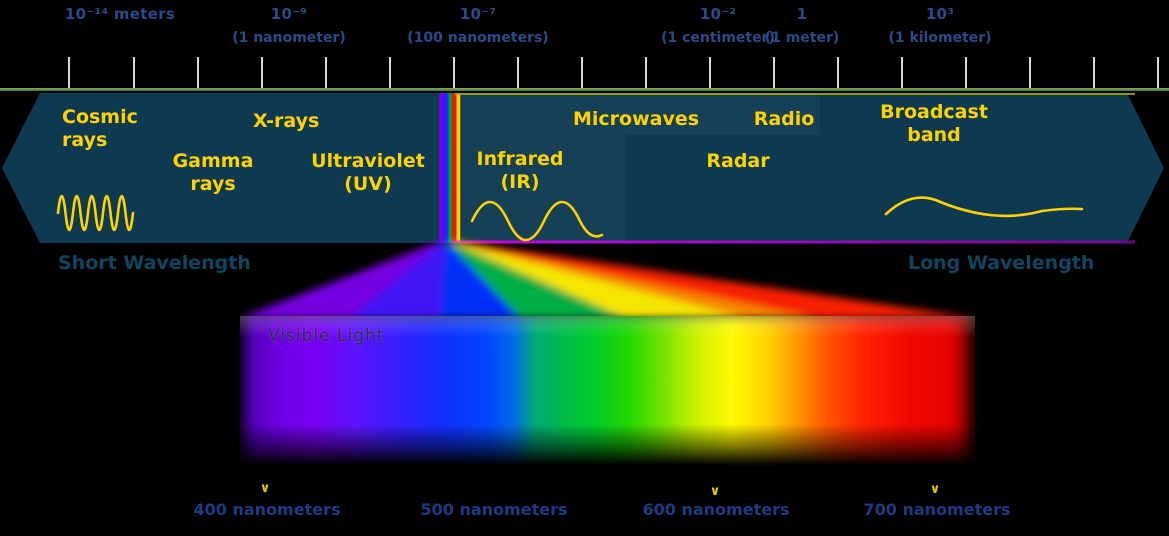  What do you see at coordinates (802, 38) in the screenshot?
I see `scale-unit: (1 meter)` at bounding box center [802, 38].